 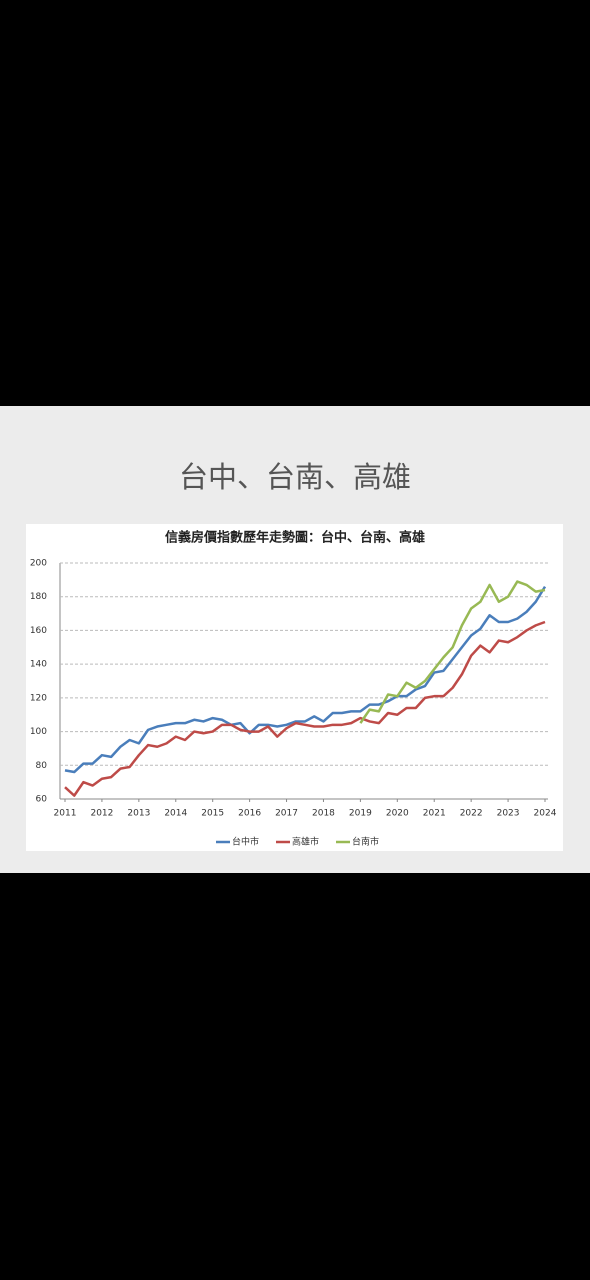 I want to click on y-tick-label: 180, so click(x=38, y=597).